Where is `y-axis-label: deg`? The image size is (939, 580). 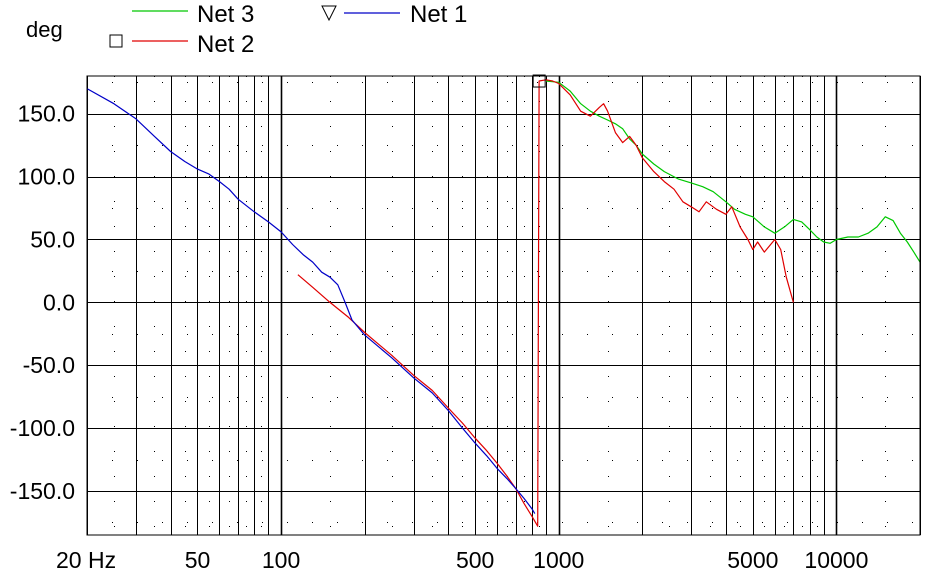 y-axis-label: deg is located at coordinates (44, 29).